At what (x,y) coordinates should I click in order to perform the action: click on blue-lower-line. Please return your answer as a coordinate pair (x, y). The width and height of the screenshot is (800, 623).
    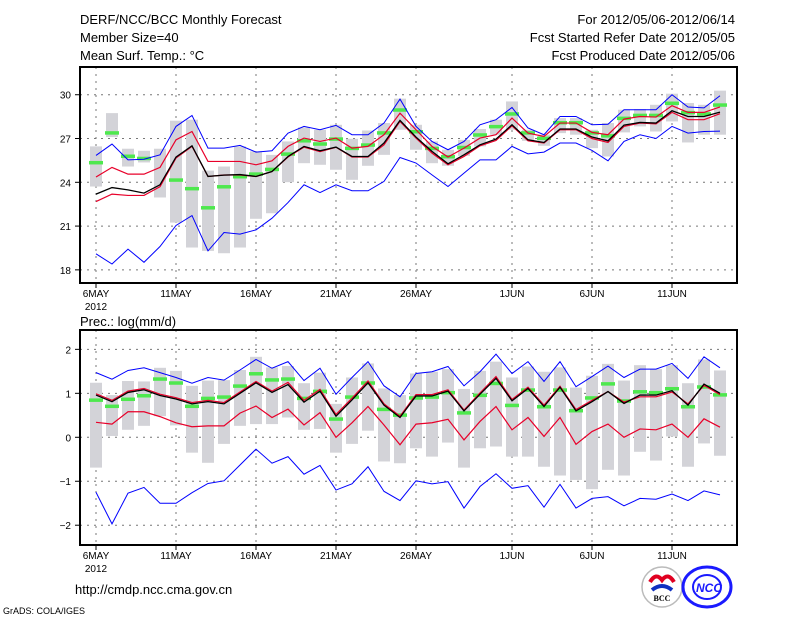
    Looking at the image, I should click on (408, 486).